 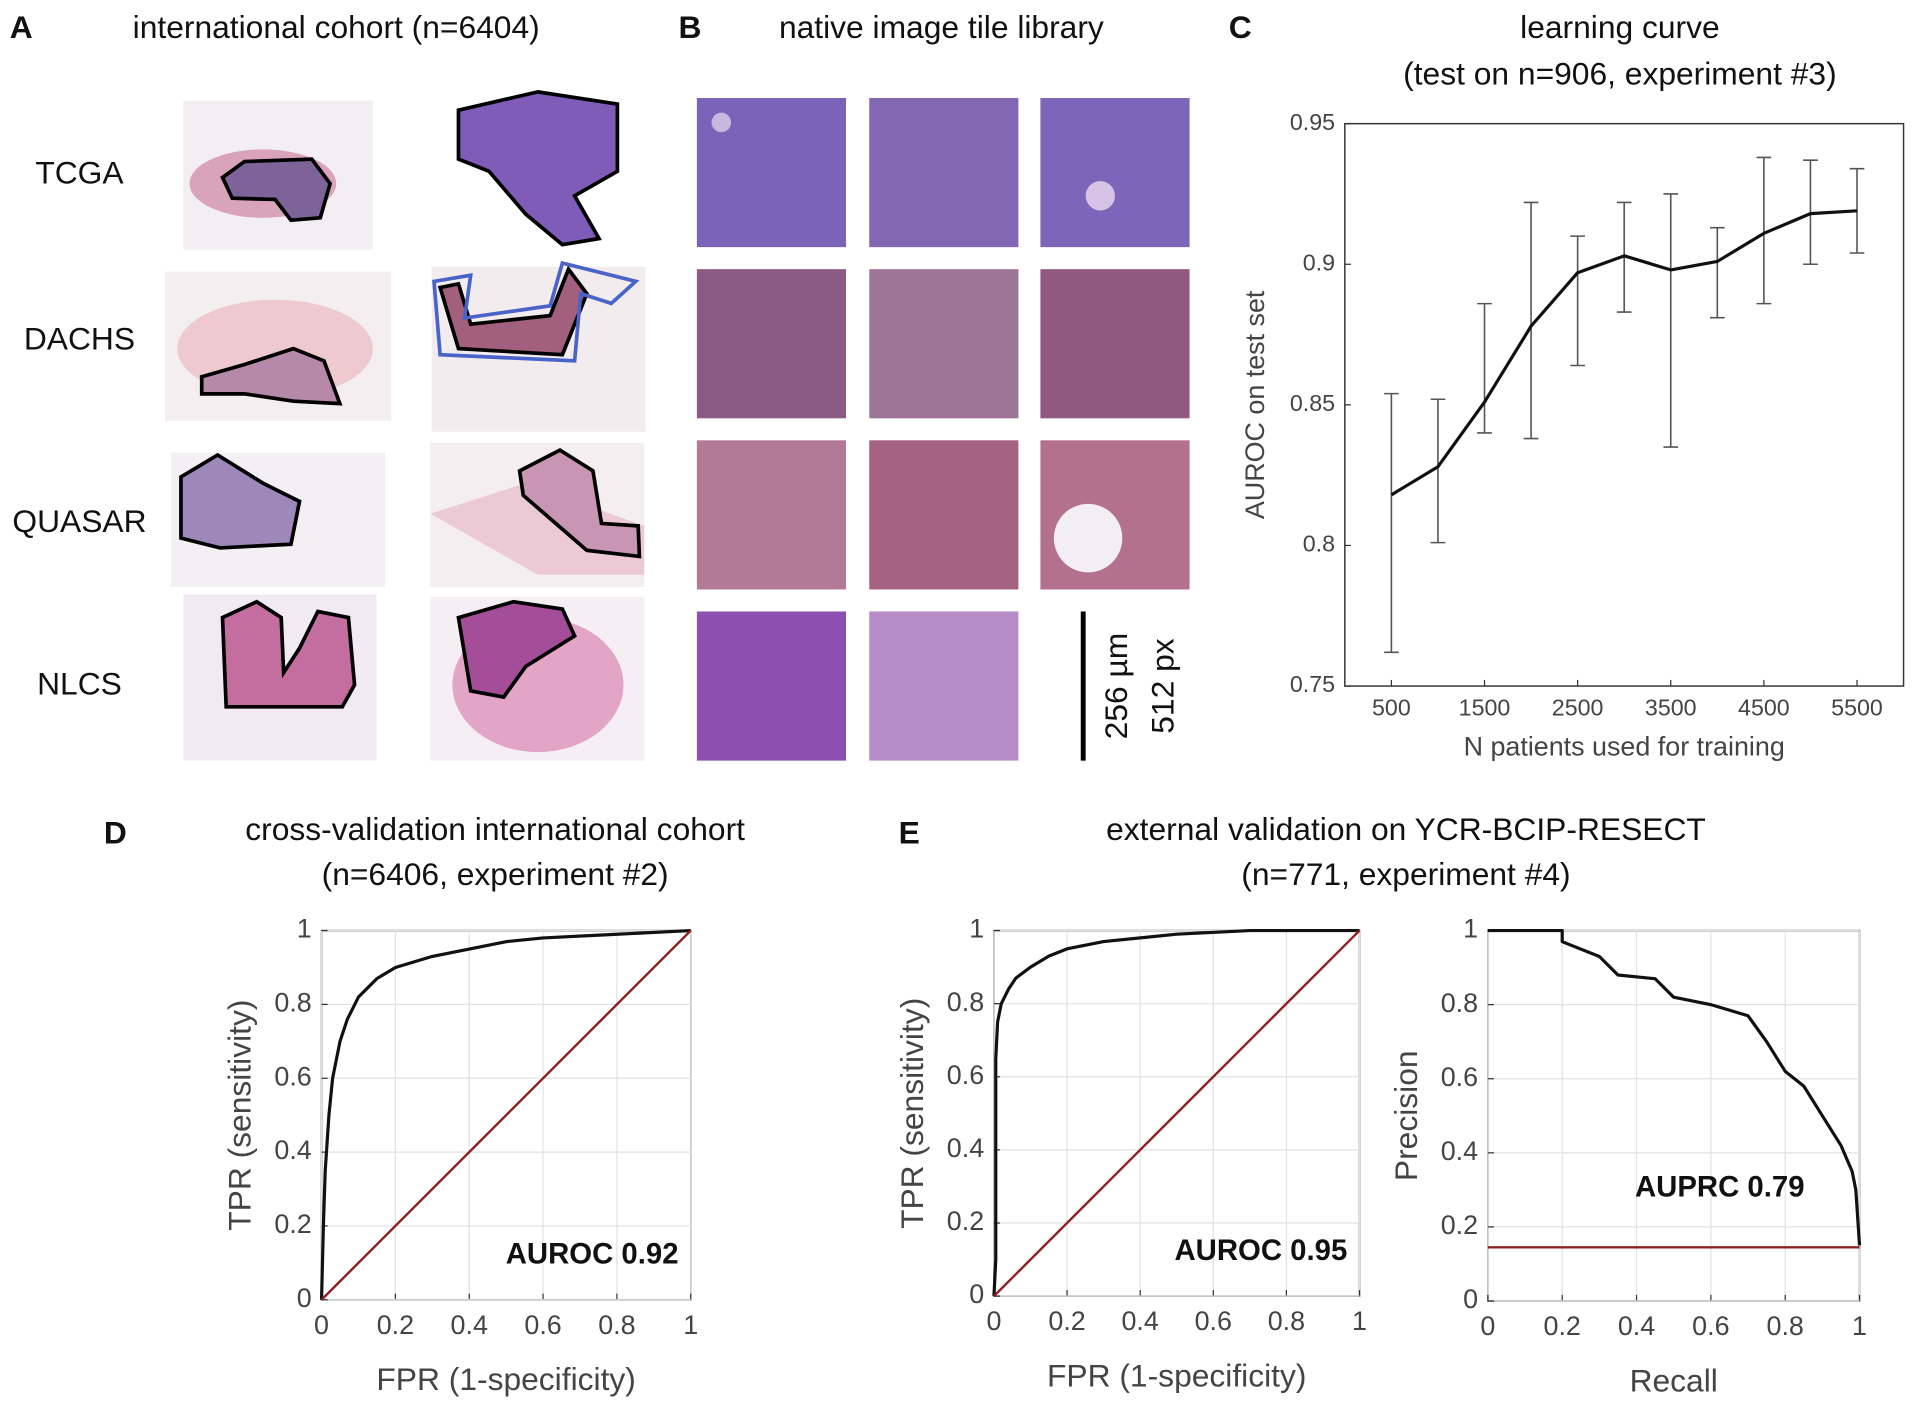 What do you see at coordinates (79, 172) in the screenshot?
I see `cohort-label: TCGA` at bounding box center [79, 172].